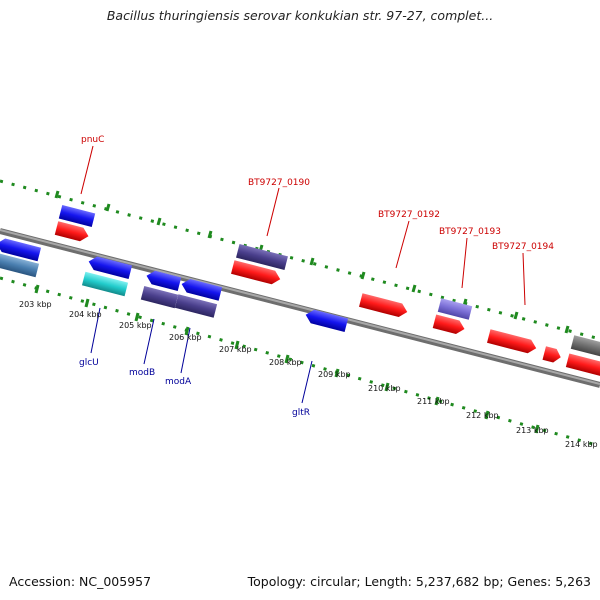 This screenshot has height=600, width=600. I want to click on scale-tick-label: 204 kbp, so click(85, 314).